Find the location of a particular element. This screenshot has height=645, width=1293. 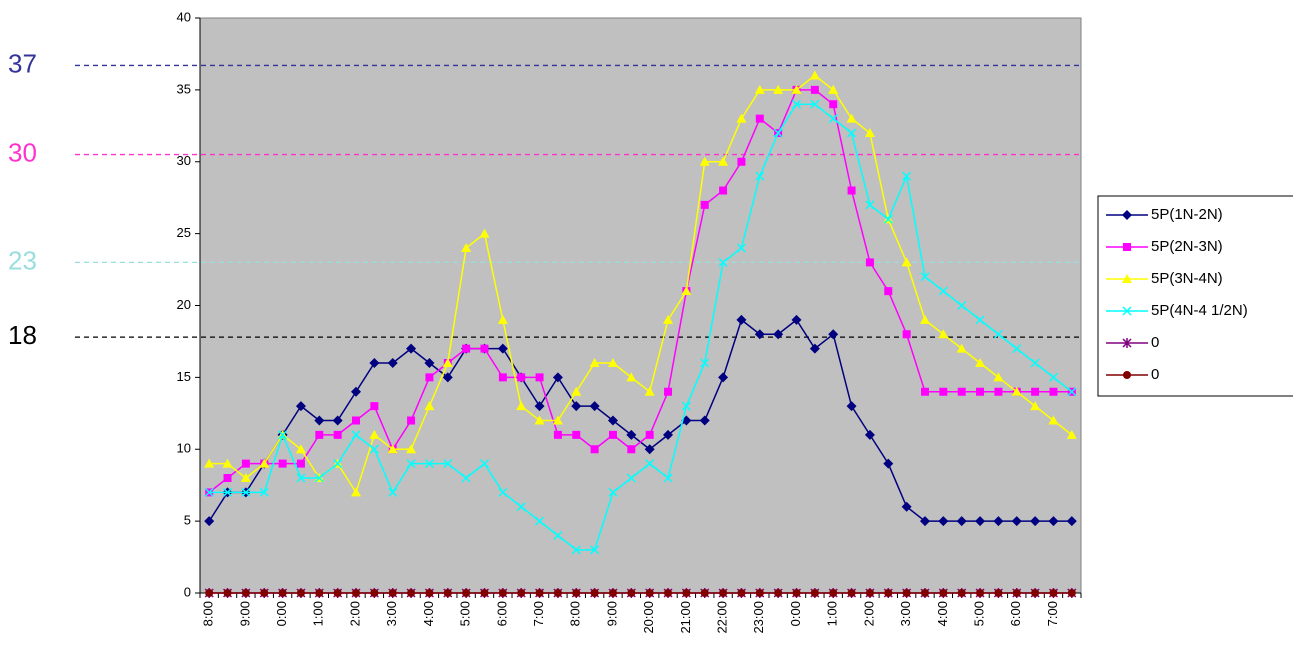

x-tick-label: 7:00 is located at coordinates (1052, 613).